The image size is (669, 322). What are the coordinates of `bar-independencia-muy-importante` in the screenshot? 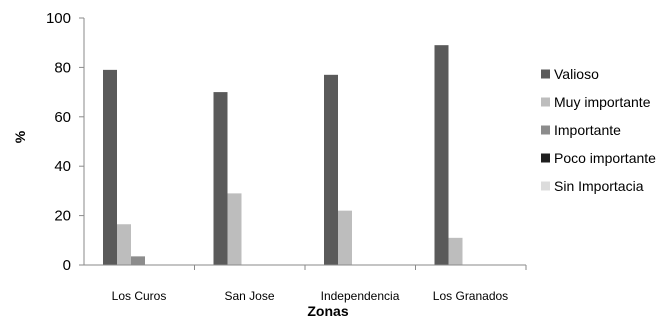 It's located at (345, 237).